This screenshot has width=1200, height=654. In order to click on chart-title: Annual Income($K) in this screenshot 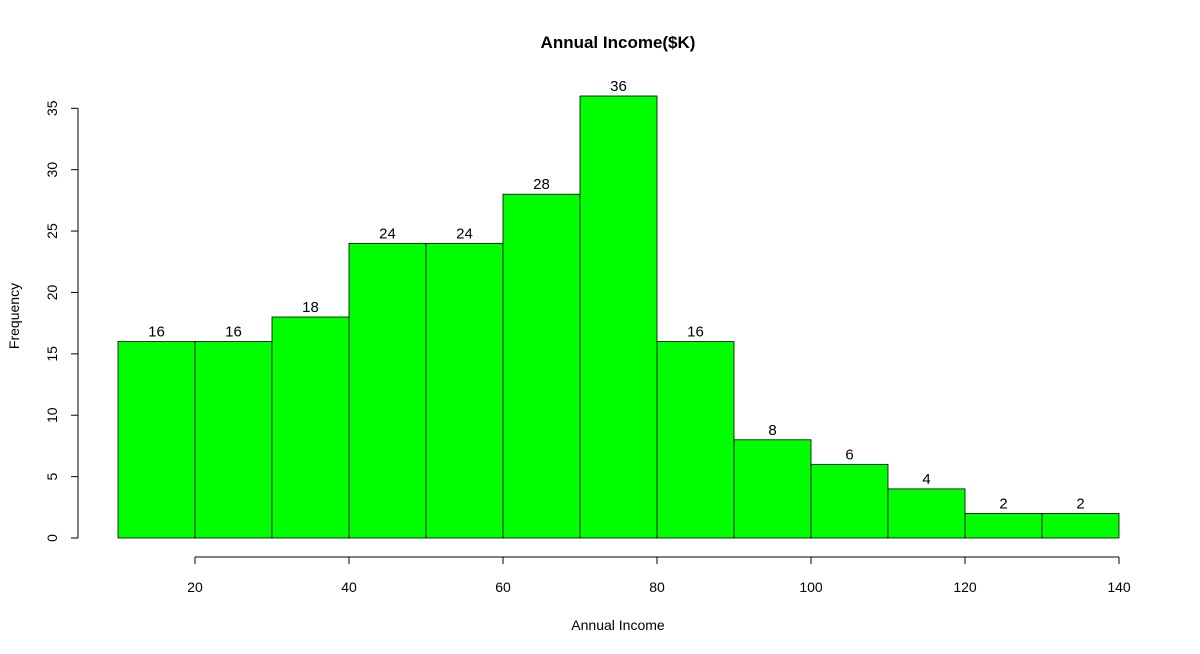, I will do `click(618, 42)`.